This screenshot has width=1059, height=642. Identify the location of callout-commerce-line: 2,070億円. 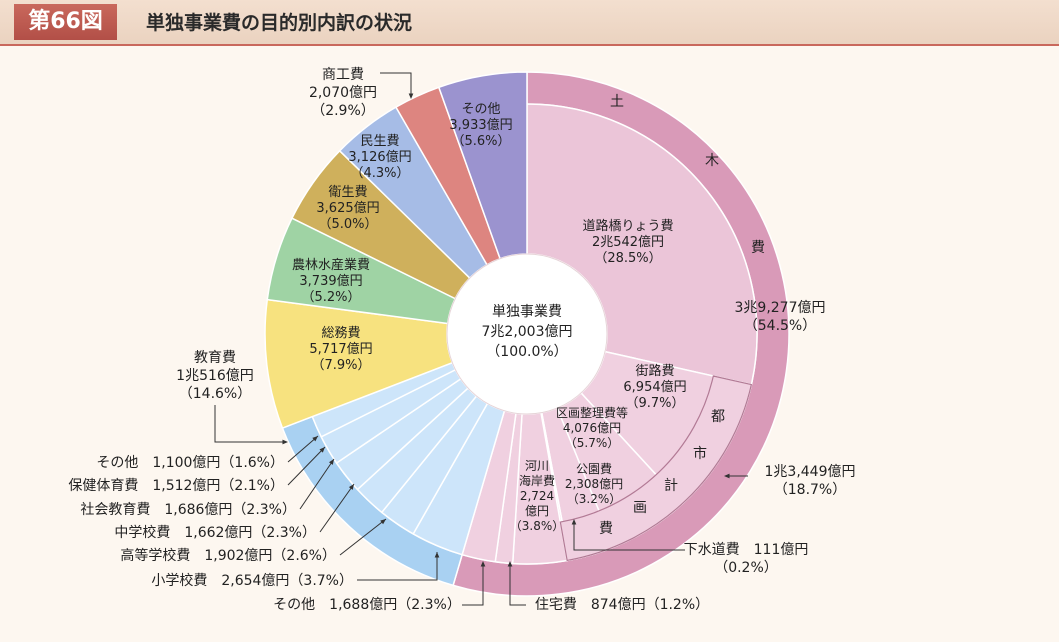
(343, 93).